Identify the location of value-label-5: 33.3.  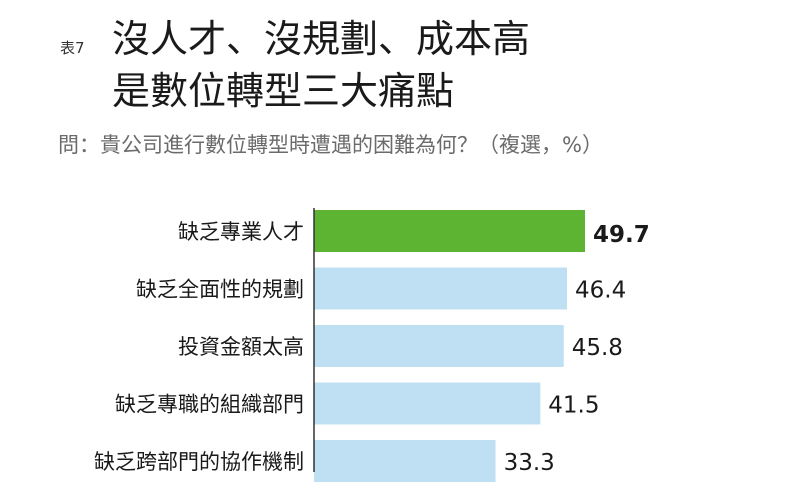
(529, 463).